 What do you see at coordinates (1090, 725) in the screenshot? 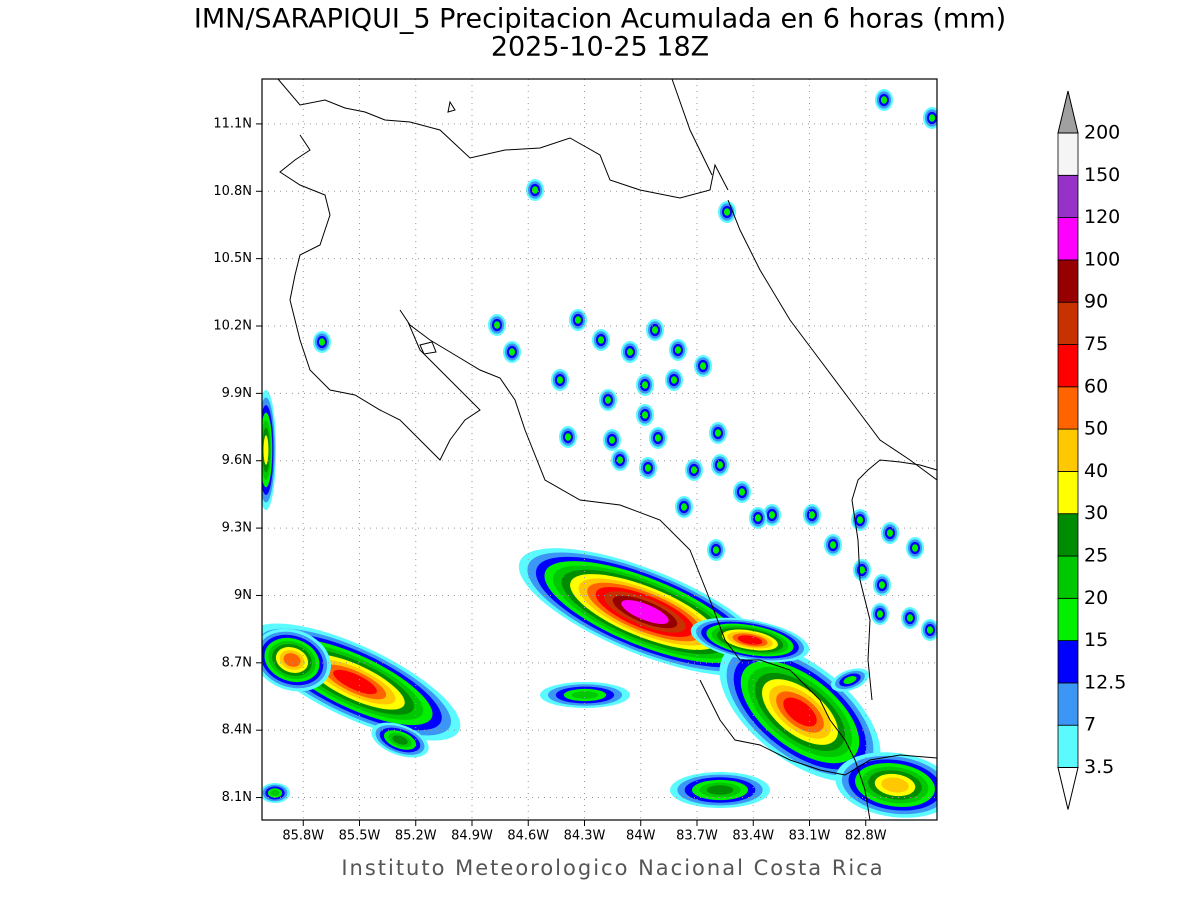
I see `colorbar-label: 7` at bounding box center [1090, 725].